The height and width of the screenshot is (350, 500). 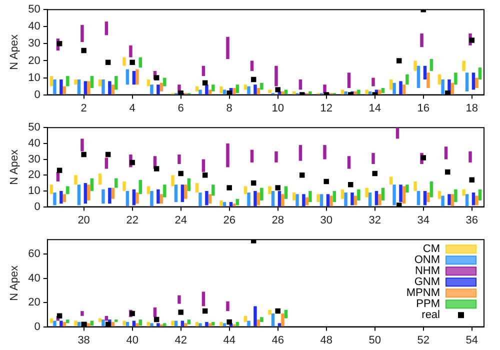 I want to click on x-tick-label: 18, so click(x=472, y=108).